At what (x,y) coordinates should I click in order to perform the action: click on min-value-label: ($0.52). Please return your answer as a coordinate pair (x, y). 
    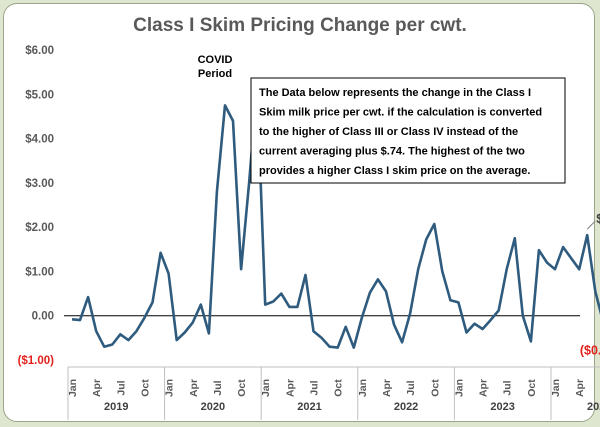
    Looking at the image, I should click on (590, 351).